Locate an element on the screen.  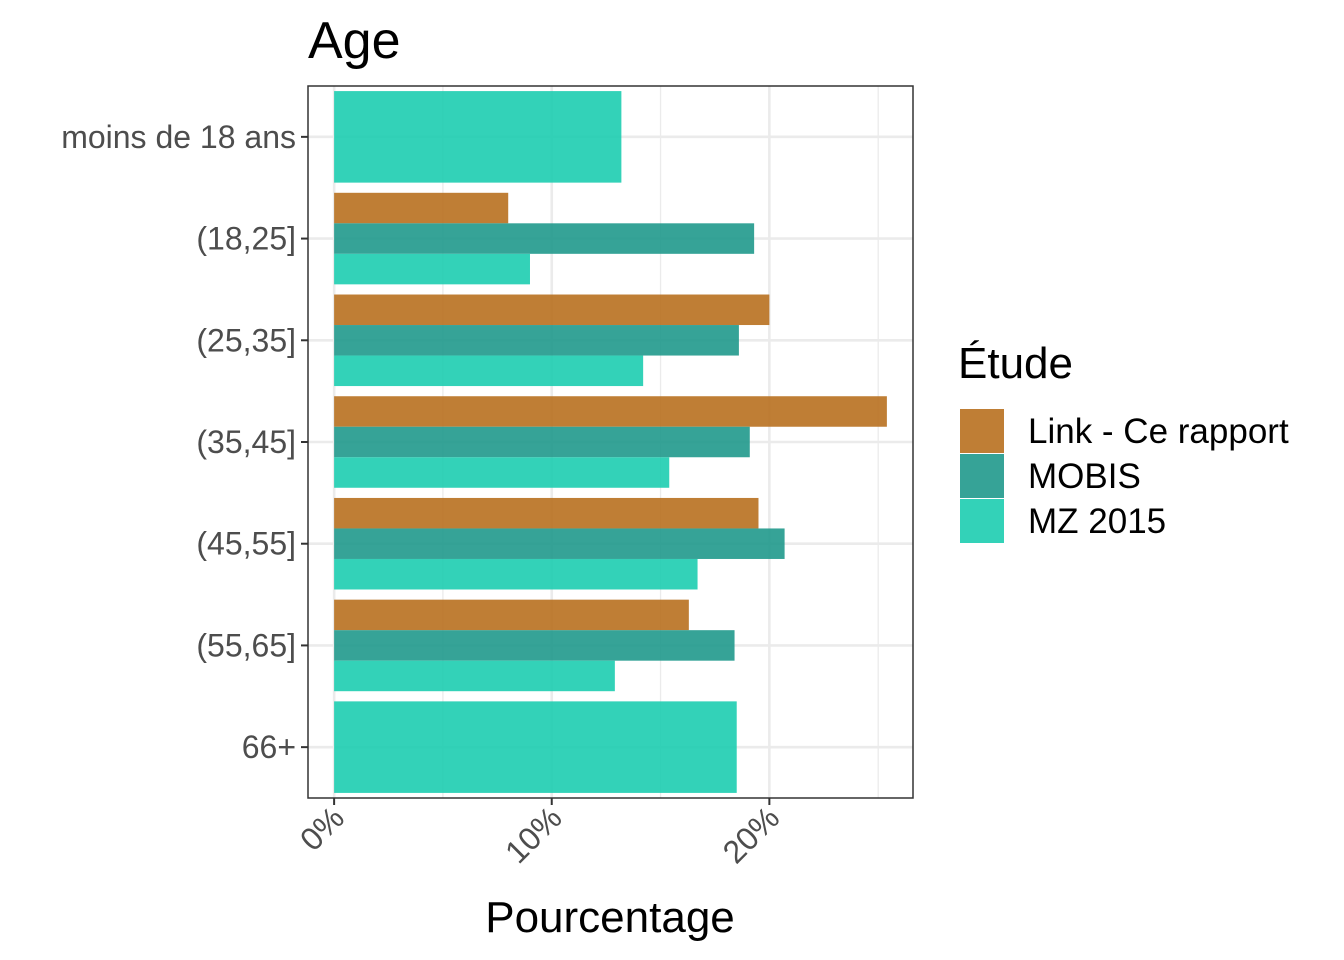
y-tick-label: (55,65] is located at coordinates (246, 645).